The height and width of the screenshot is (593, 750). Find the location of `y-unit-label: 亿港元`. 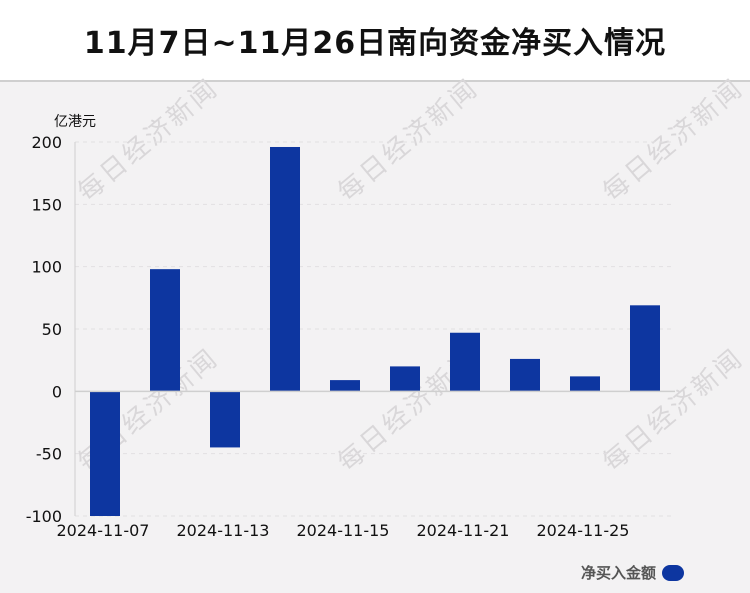

y-unit-label: 亿港元 is located at coordinates (75, 122).